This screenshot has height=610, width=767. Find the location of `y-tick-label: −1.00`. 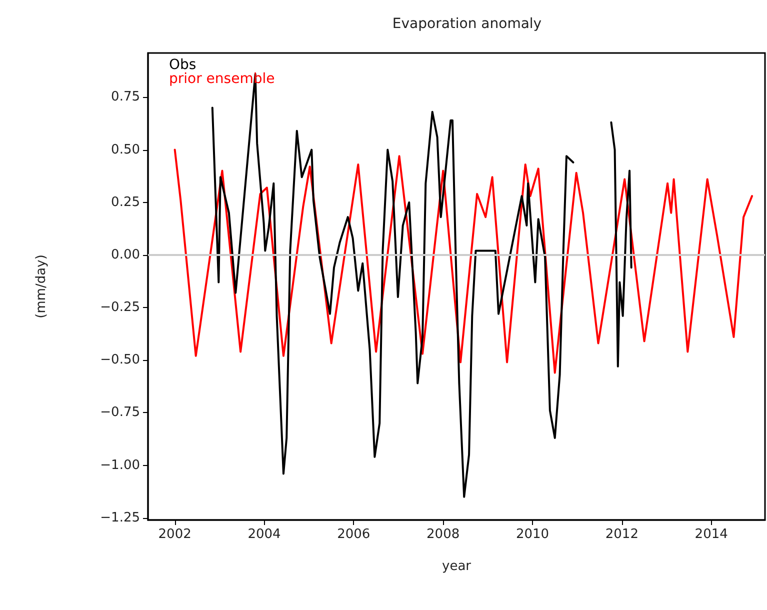

y-tick-label: −1.00 is located at coordinates (120, 465).